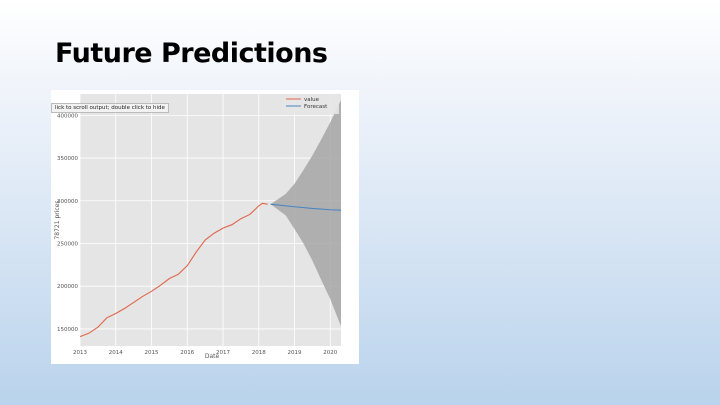 Image resolution: width=720 pixels, height=405 pixels. What do you see at coordinates (330, 353) in the screenshot?
I see `x-tick-label: 2020` at bounding box center [330, 353].